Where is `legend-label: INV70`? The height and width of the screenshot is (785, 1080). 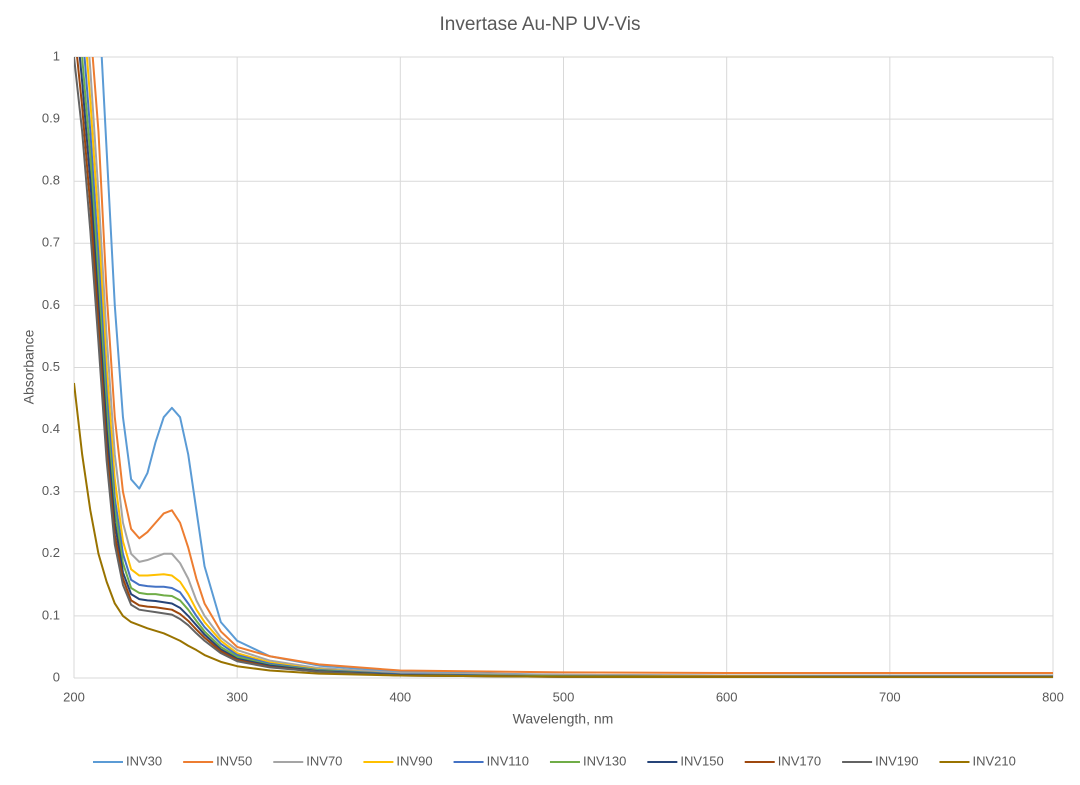
legend-label: INV70 is located at coordinates (324, 760).